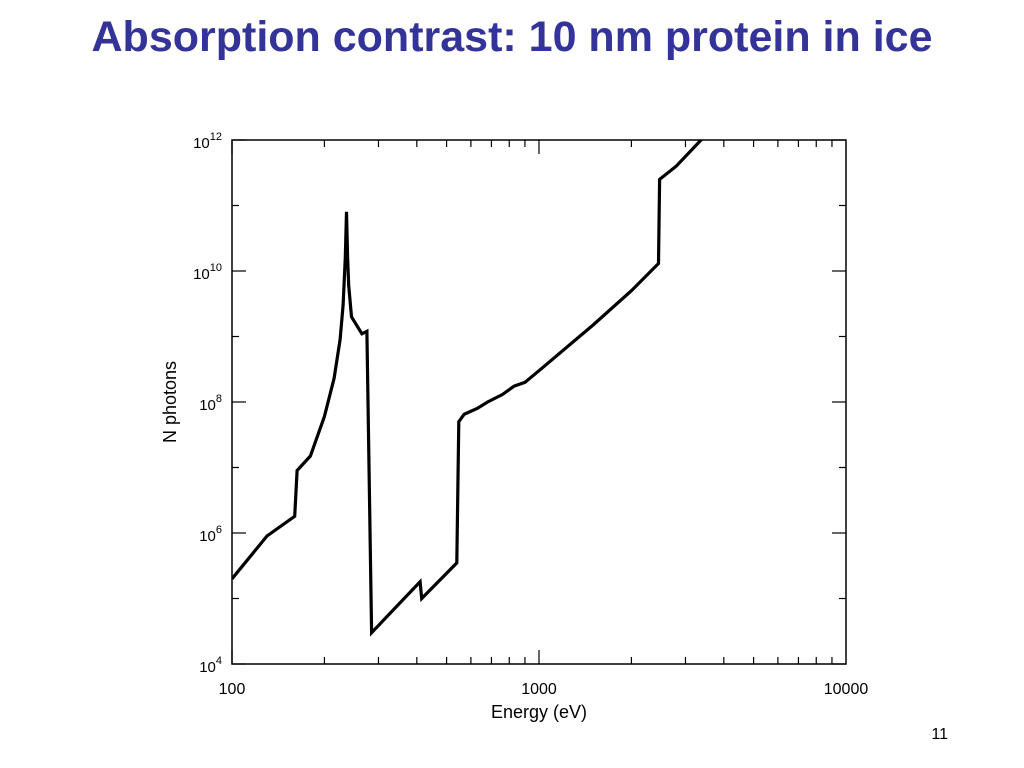  Describe the element at coordinates (210, 665) in the screenshot. I see `y-tick-label: 10⁴` at that location.